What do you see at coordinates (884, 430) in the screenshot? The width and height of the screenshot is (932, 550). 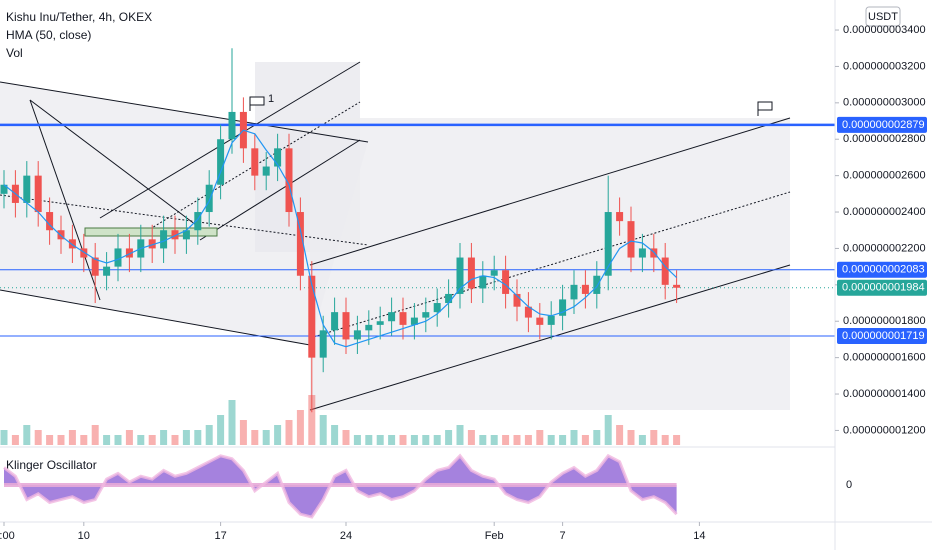 I see `y-tick-label: 0.000000001200` at bounding box center [884, 430].